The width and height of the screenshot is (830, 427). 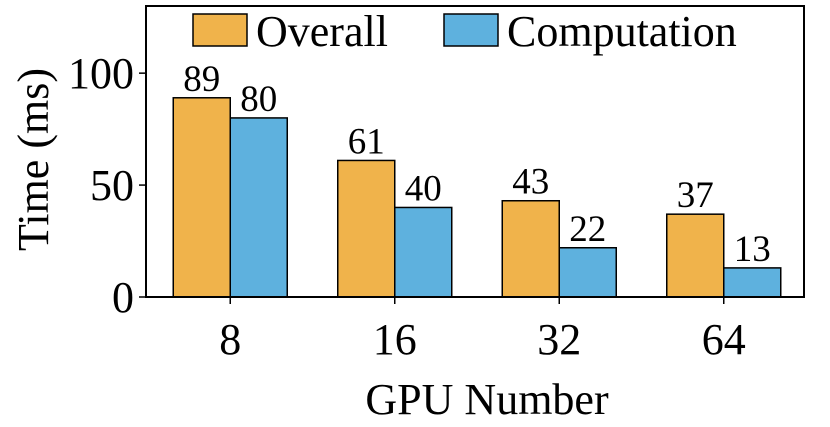 What do you see at coordinates (366, 141) in the screenshot?
I see `data-label-overall-16: 61` at bounding box center [366, 141].